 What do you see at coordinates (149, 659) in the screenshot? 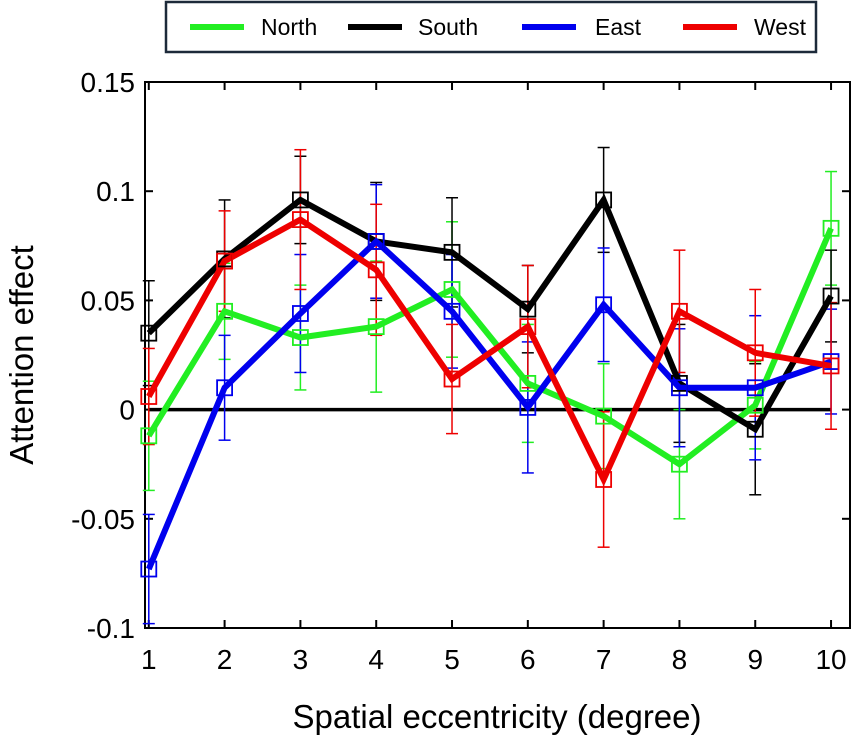
I see `x-tick-label: 1` at bounding box center [149, 659].